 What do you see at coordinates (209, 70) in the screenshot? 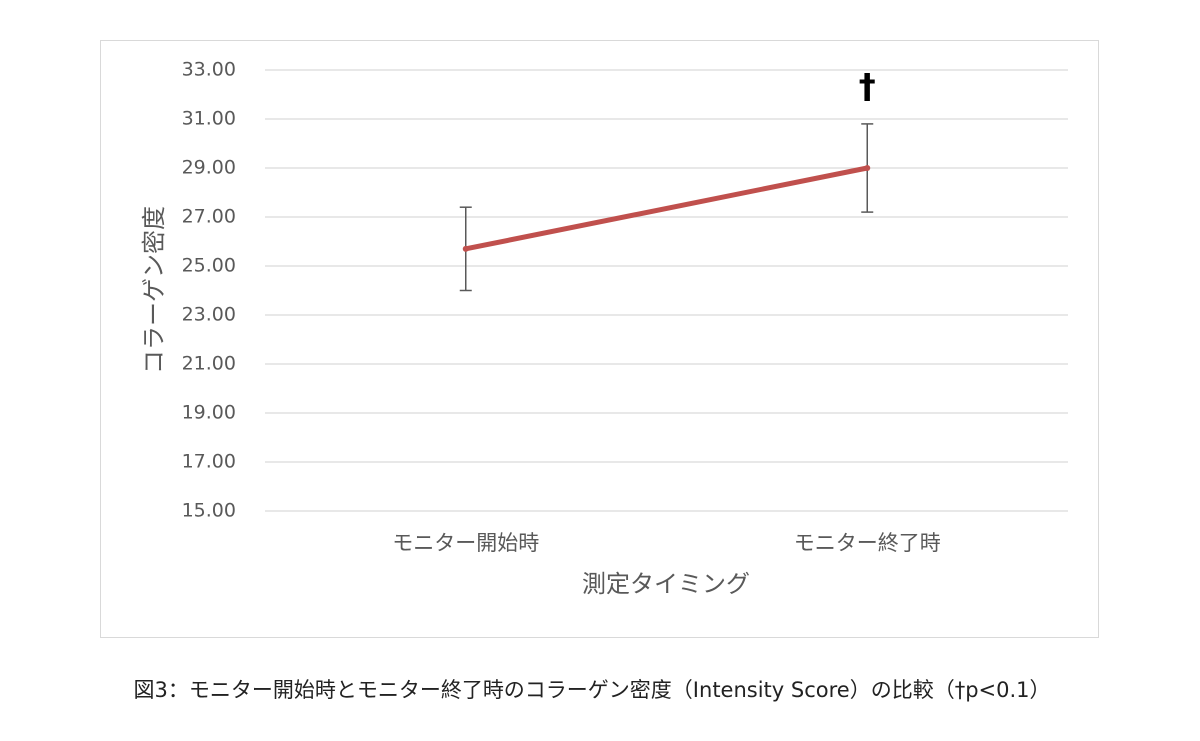
I see `y-tick-label: 33.00` at bounding box center [209, 70].